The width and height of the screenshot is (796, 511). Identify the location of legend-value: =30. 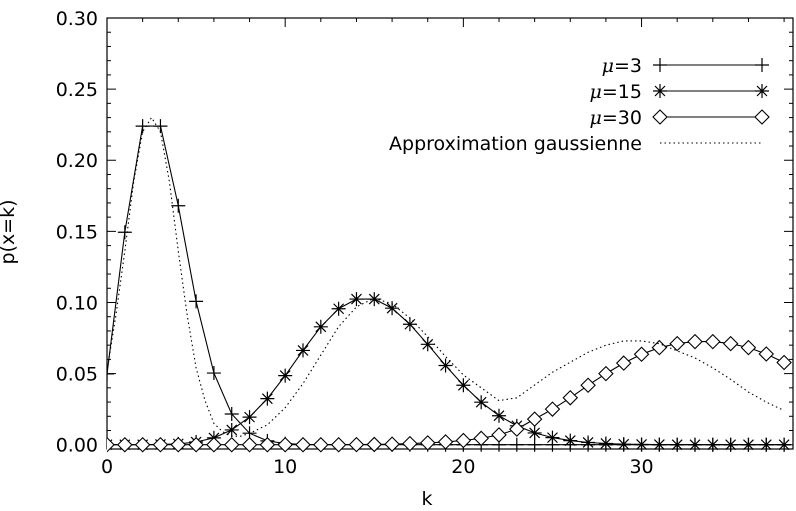
(622, 118).